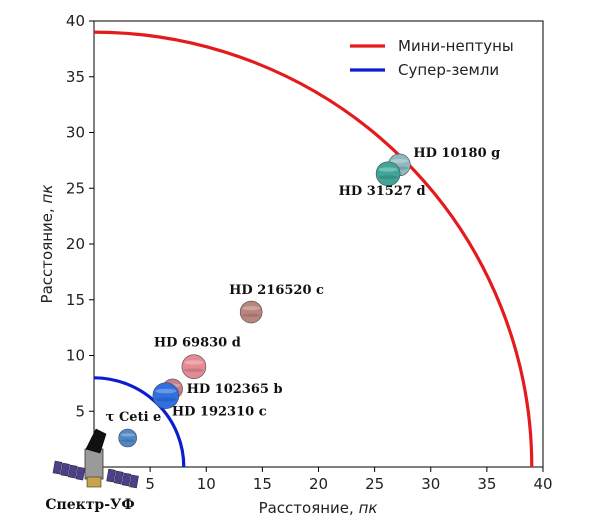 This screenshot has height=529, width=600. Describe the element at coordinates (94, 464) in the screenshot. I see `satellite-body` at that location.